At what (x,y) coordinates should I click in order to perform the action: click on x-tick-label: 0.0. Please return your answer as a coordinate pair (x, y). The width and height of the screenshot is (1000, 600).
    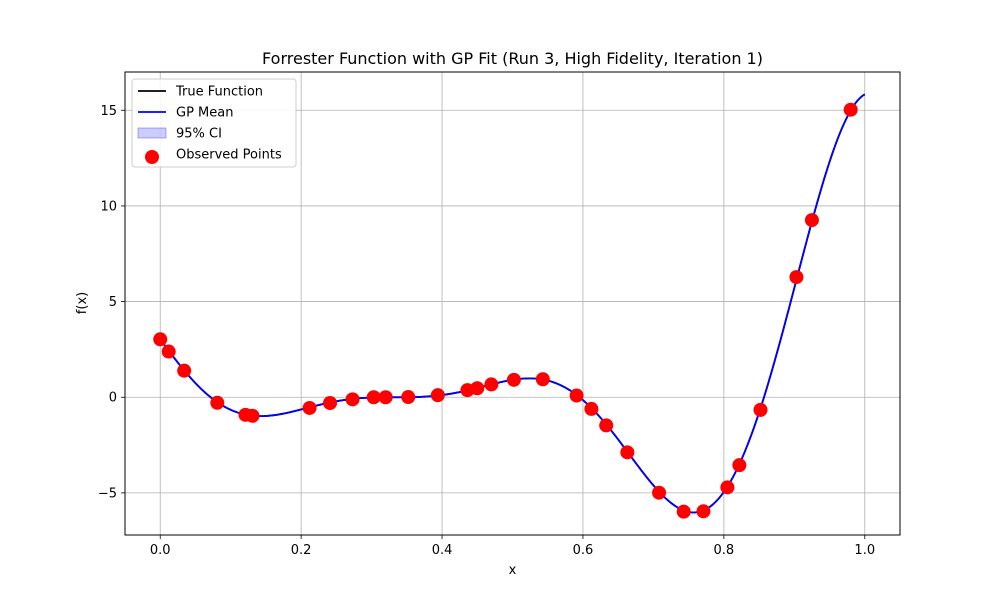
    Looking at the image, I should click on (160, 550).